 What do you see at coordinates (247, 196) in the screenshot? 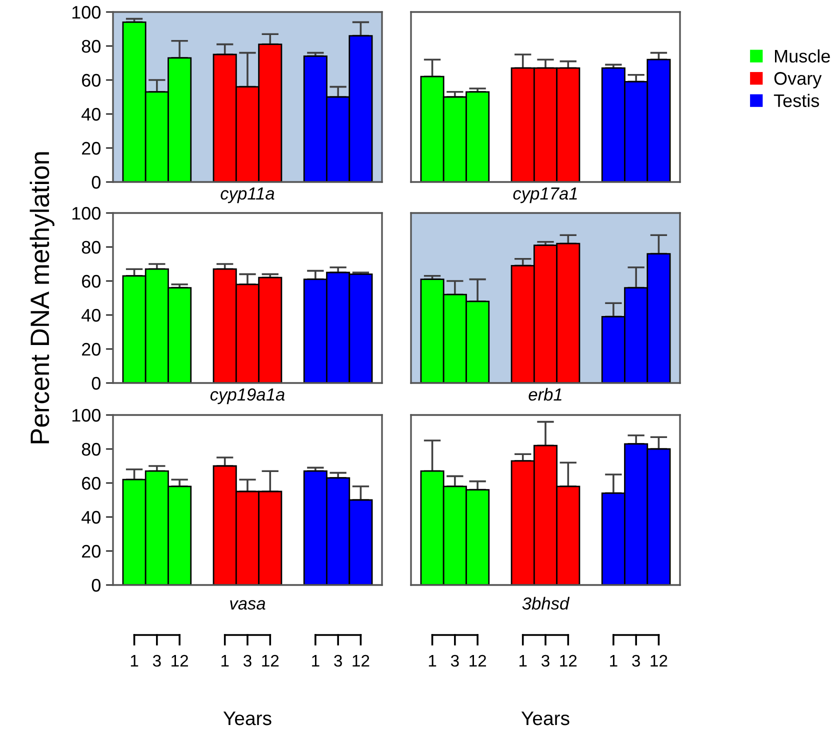
I see `text: cyp11a` at bounding box center [247, 196].